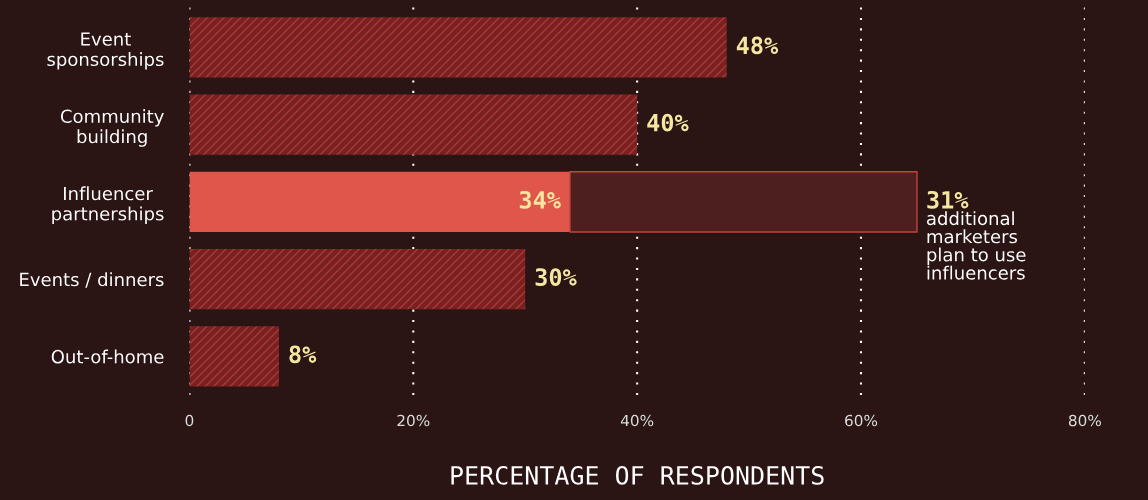  I want to click on annotation: additional marketers plan to use influencers, so click(976, 245).